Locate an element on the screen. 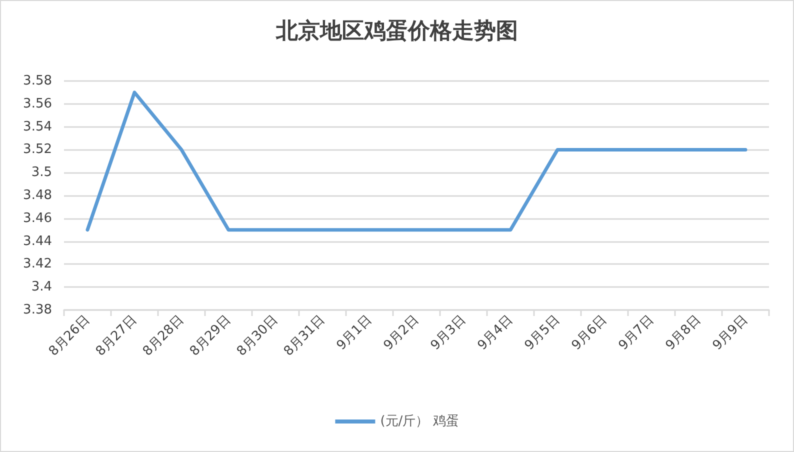 The image size is (794, 452). x-tick-label: 9月2日 is located at coordinates (401, 333).